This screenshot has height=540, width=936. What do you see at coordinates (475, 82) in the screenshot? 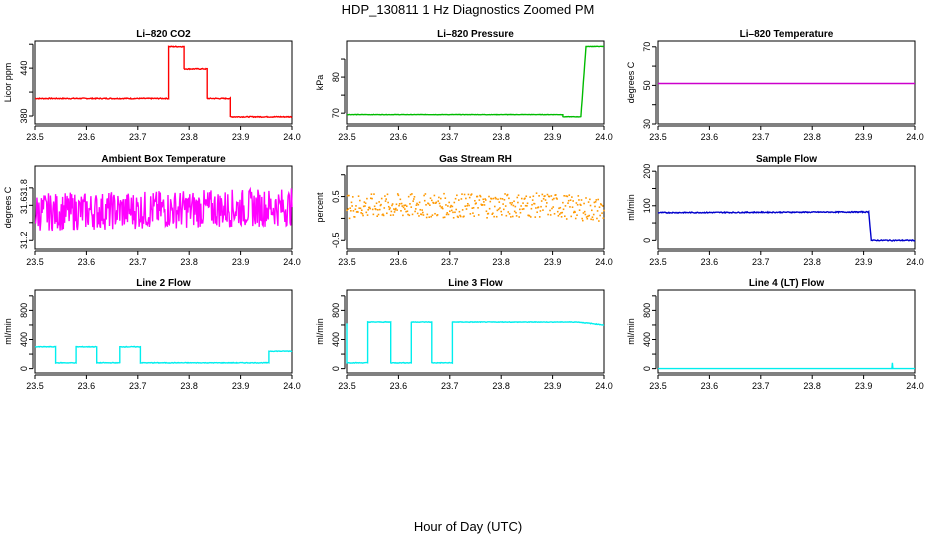
I see `plot-frame` at bounding box center [475, 82].